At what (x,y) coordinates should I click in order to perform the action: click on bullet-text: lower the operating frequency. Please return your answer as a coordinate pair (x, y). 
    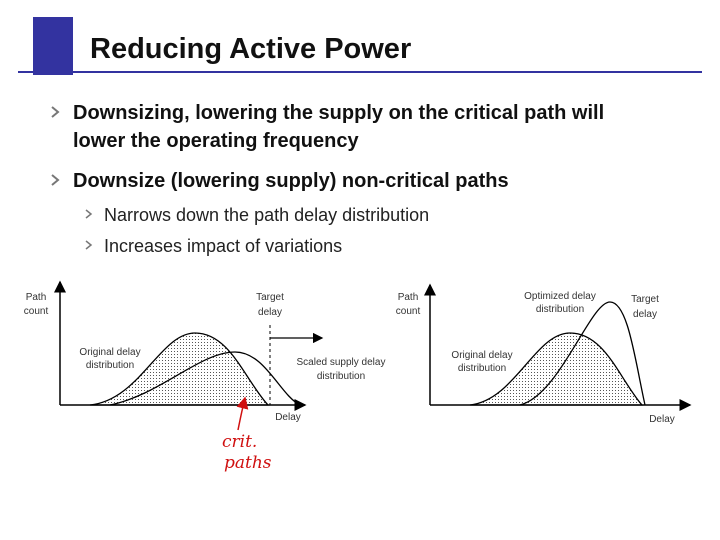
    Looking at the image, I should click on (216, 141).